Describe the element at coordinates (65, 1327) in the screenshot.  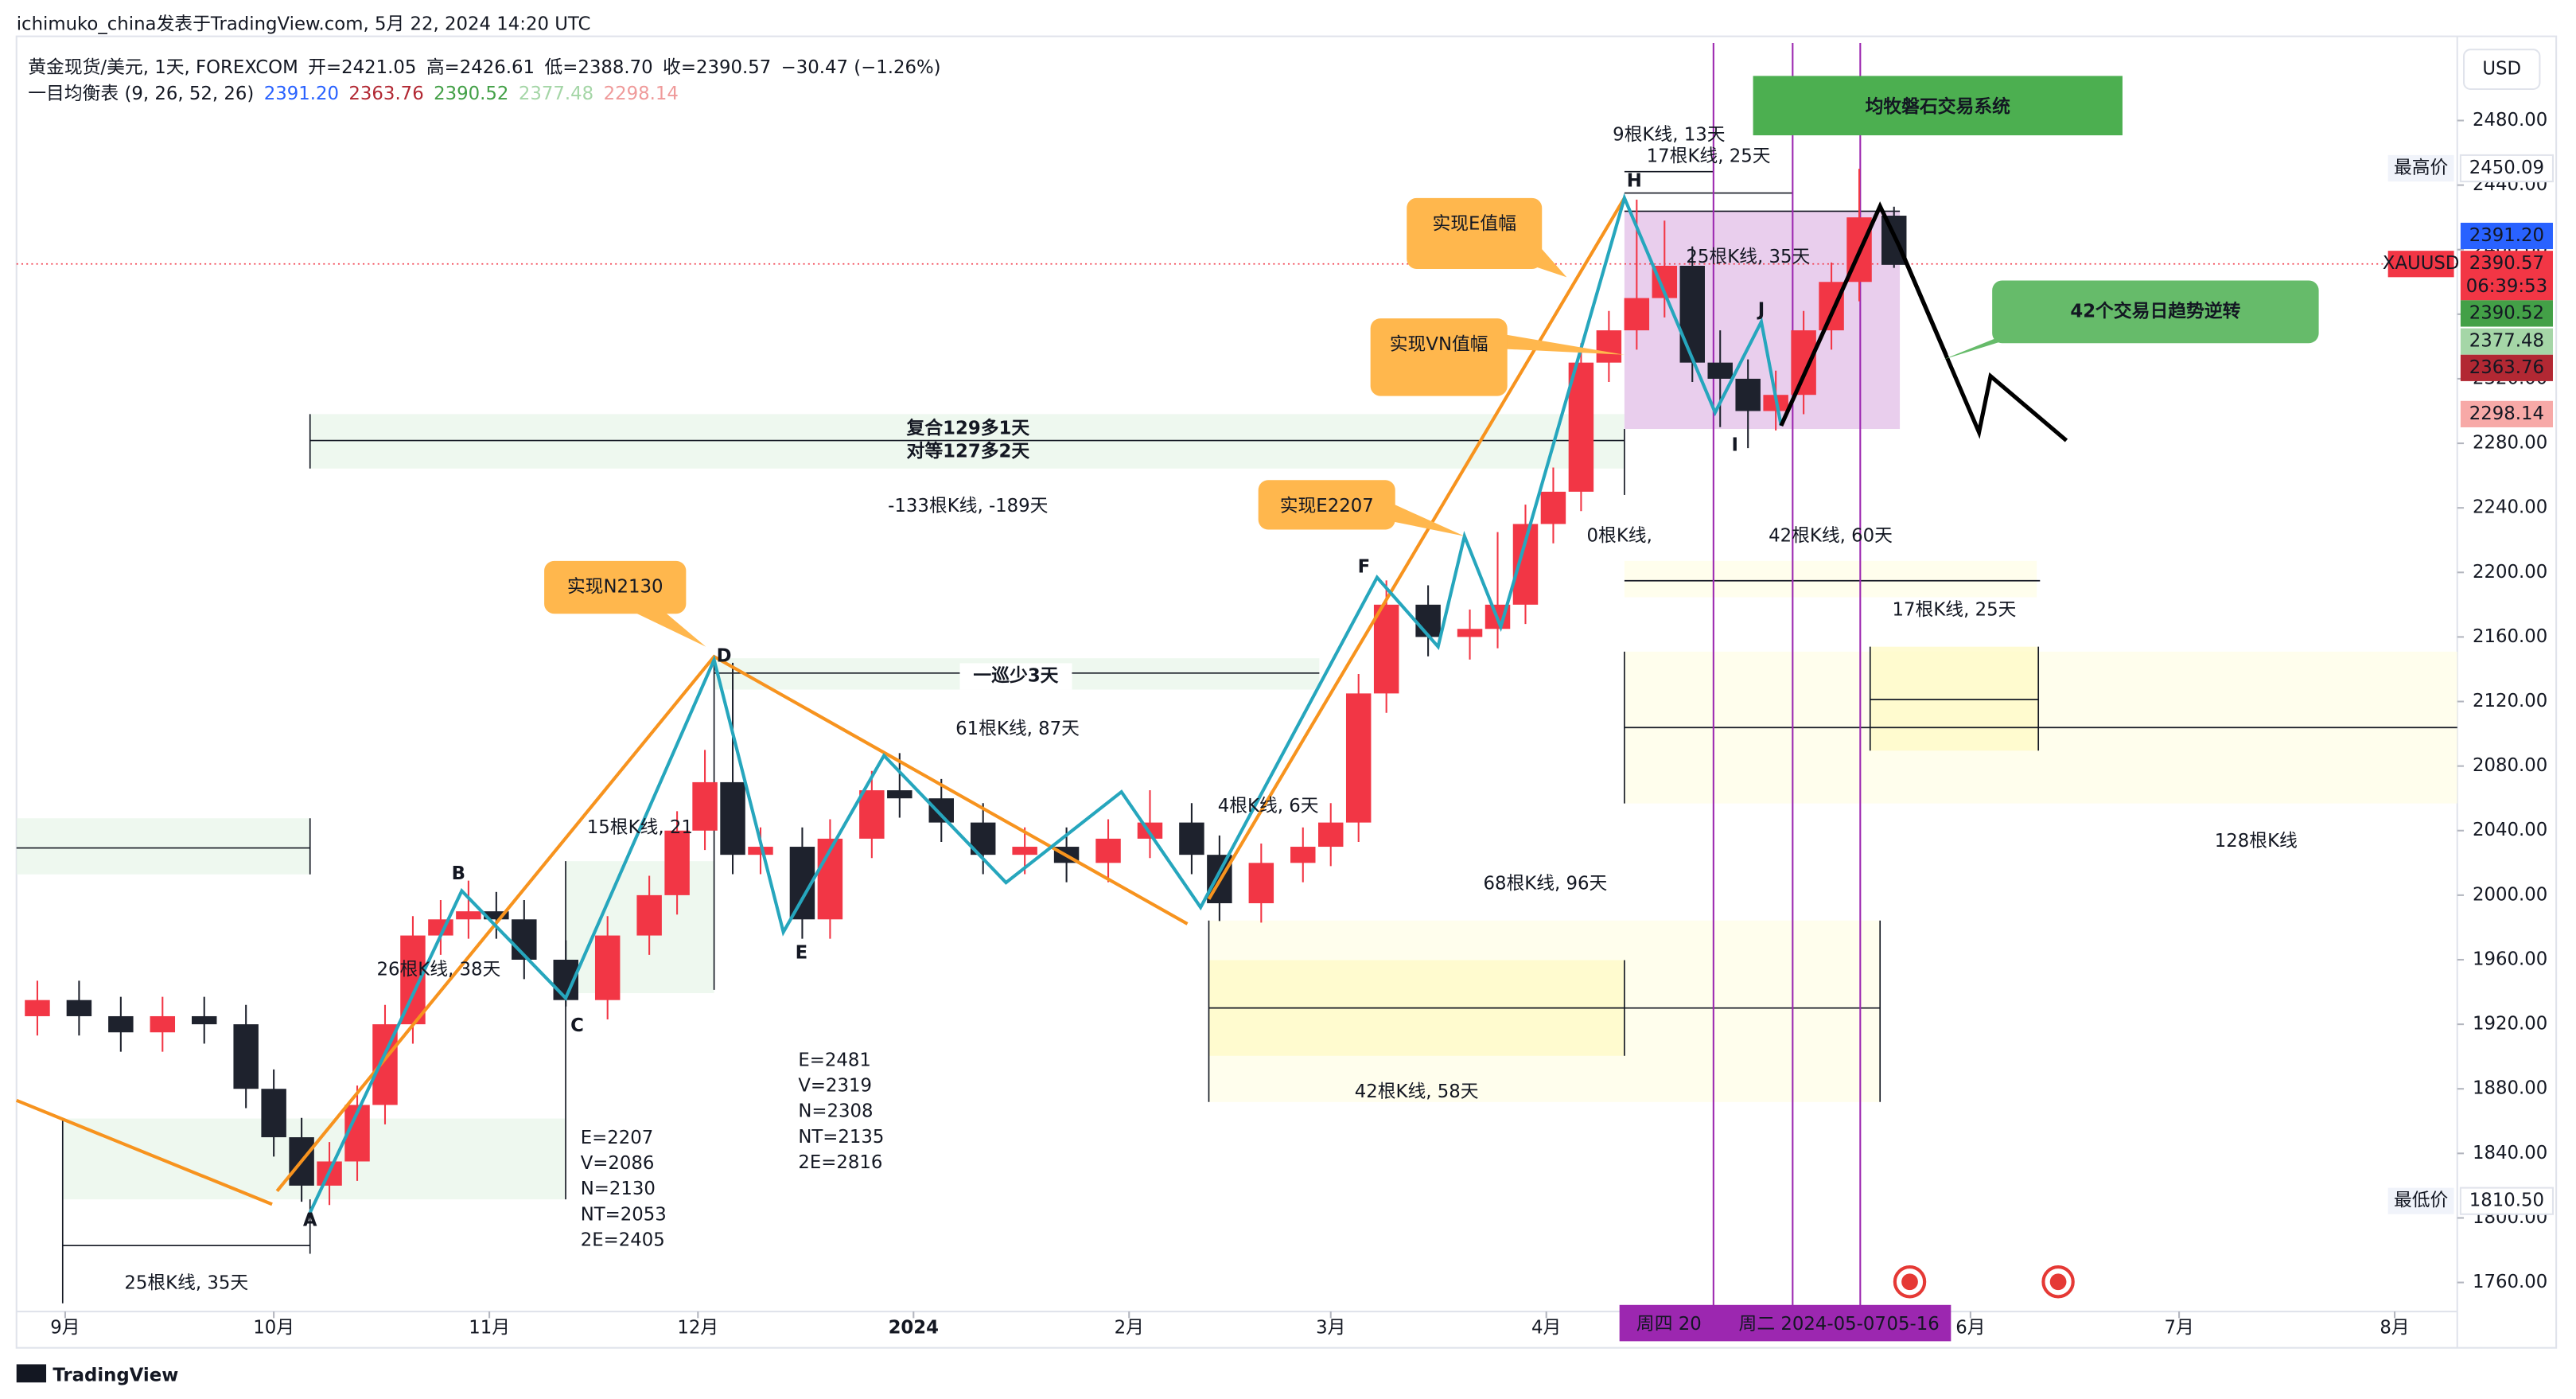
I see `x-tick-label: 9月` at that location.